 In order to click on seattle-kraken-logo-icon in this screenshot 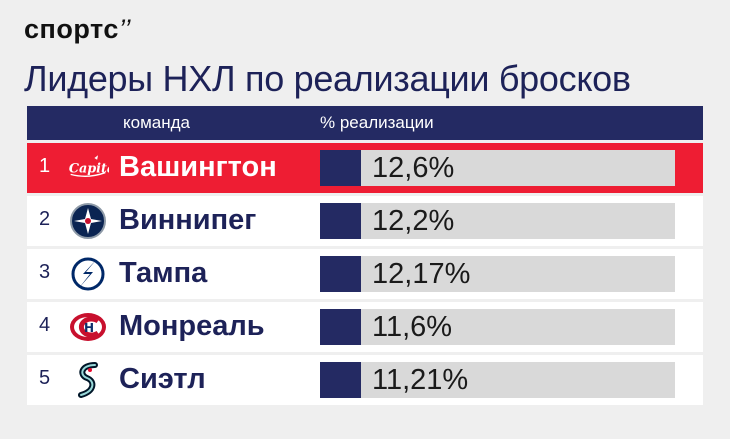, I will do `click(88, 380)`.